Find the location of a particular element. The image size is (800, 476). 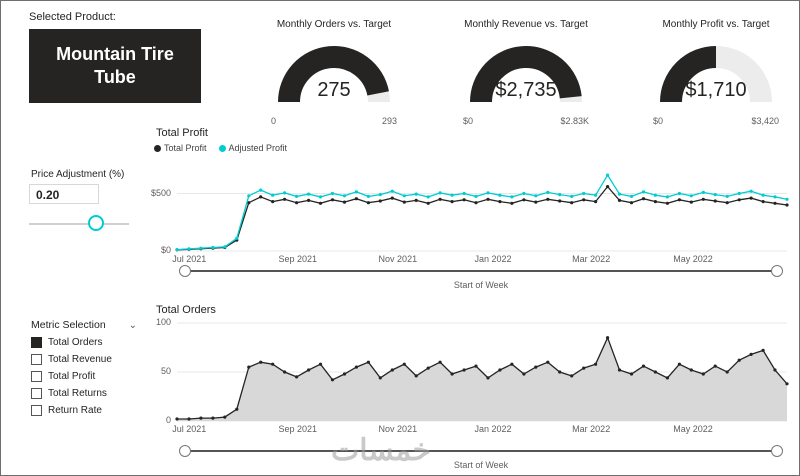

watermark-text: خمسات is located at coordinates (381, 450).